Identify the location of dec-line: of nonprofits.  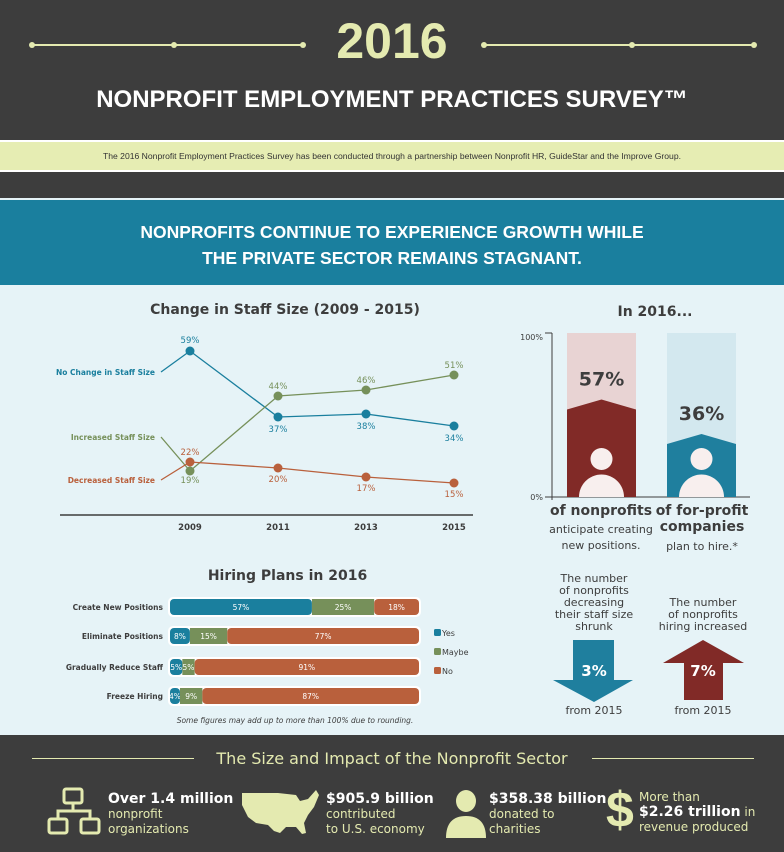
(594, 590).